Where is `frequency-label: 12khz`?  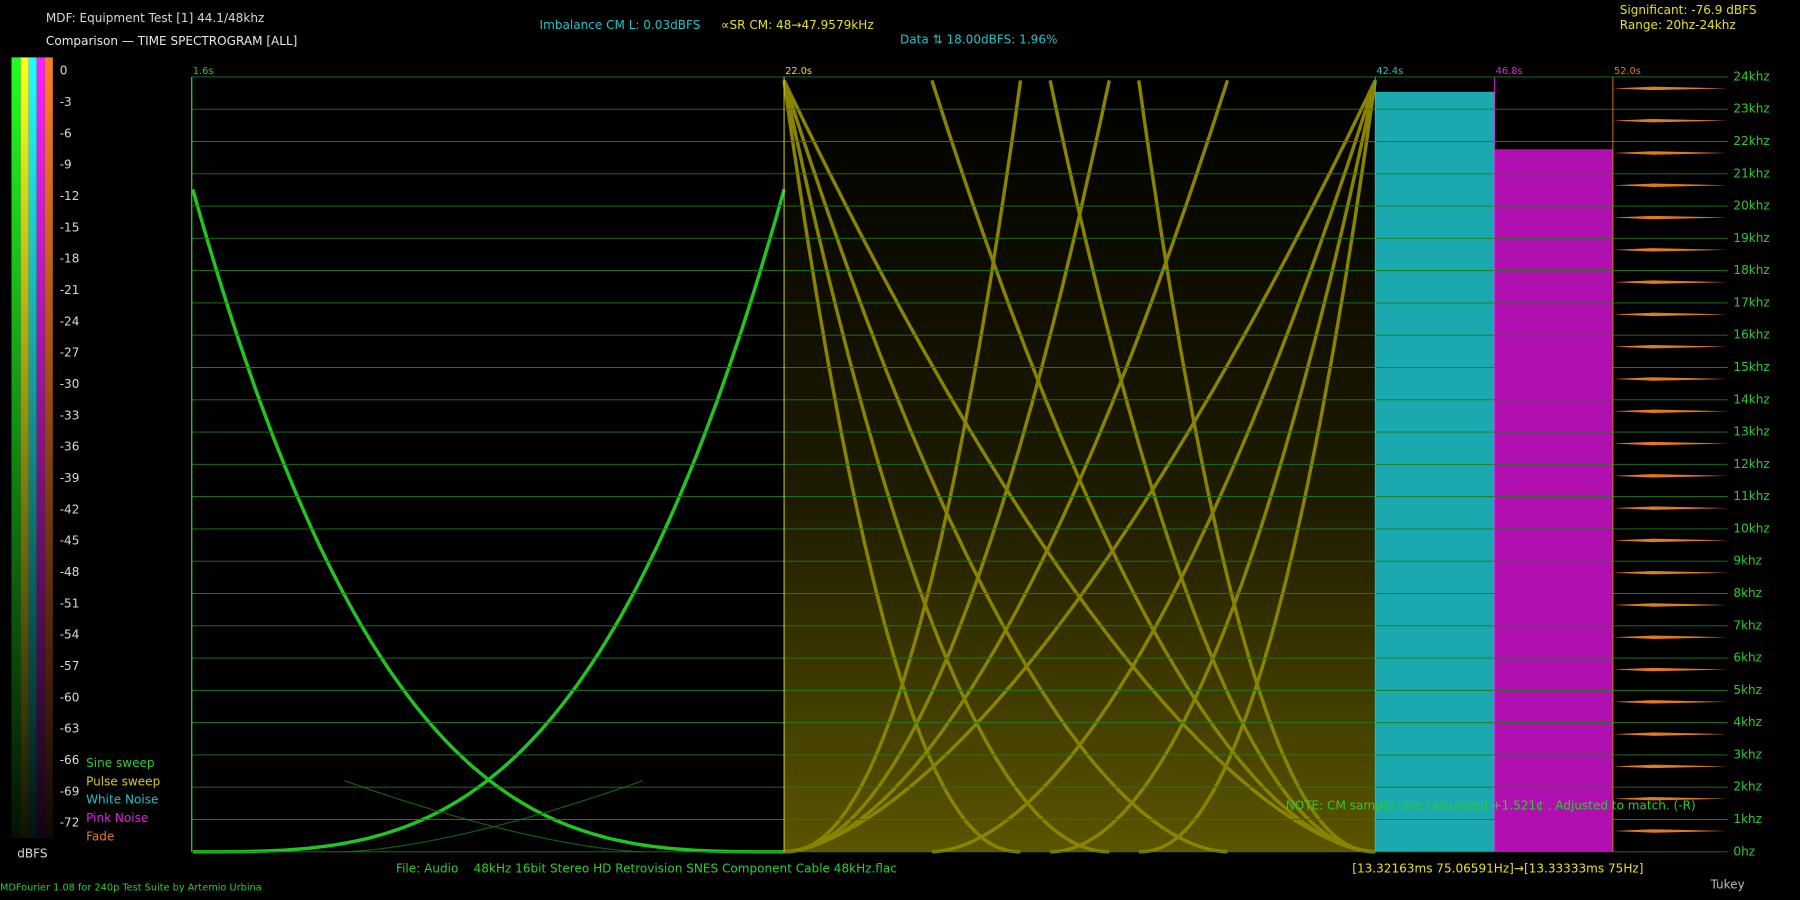
frequency-label: 12khz is located at coordinates (1751, 464).